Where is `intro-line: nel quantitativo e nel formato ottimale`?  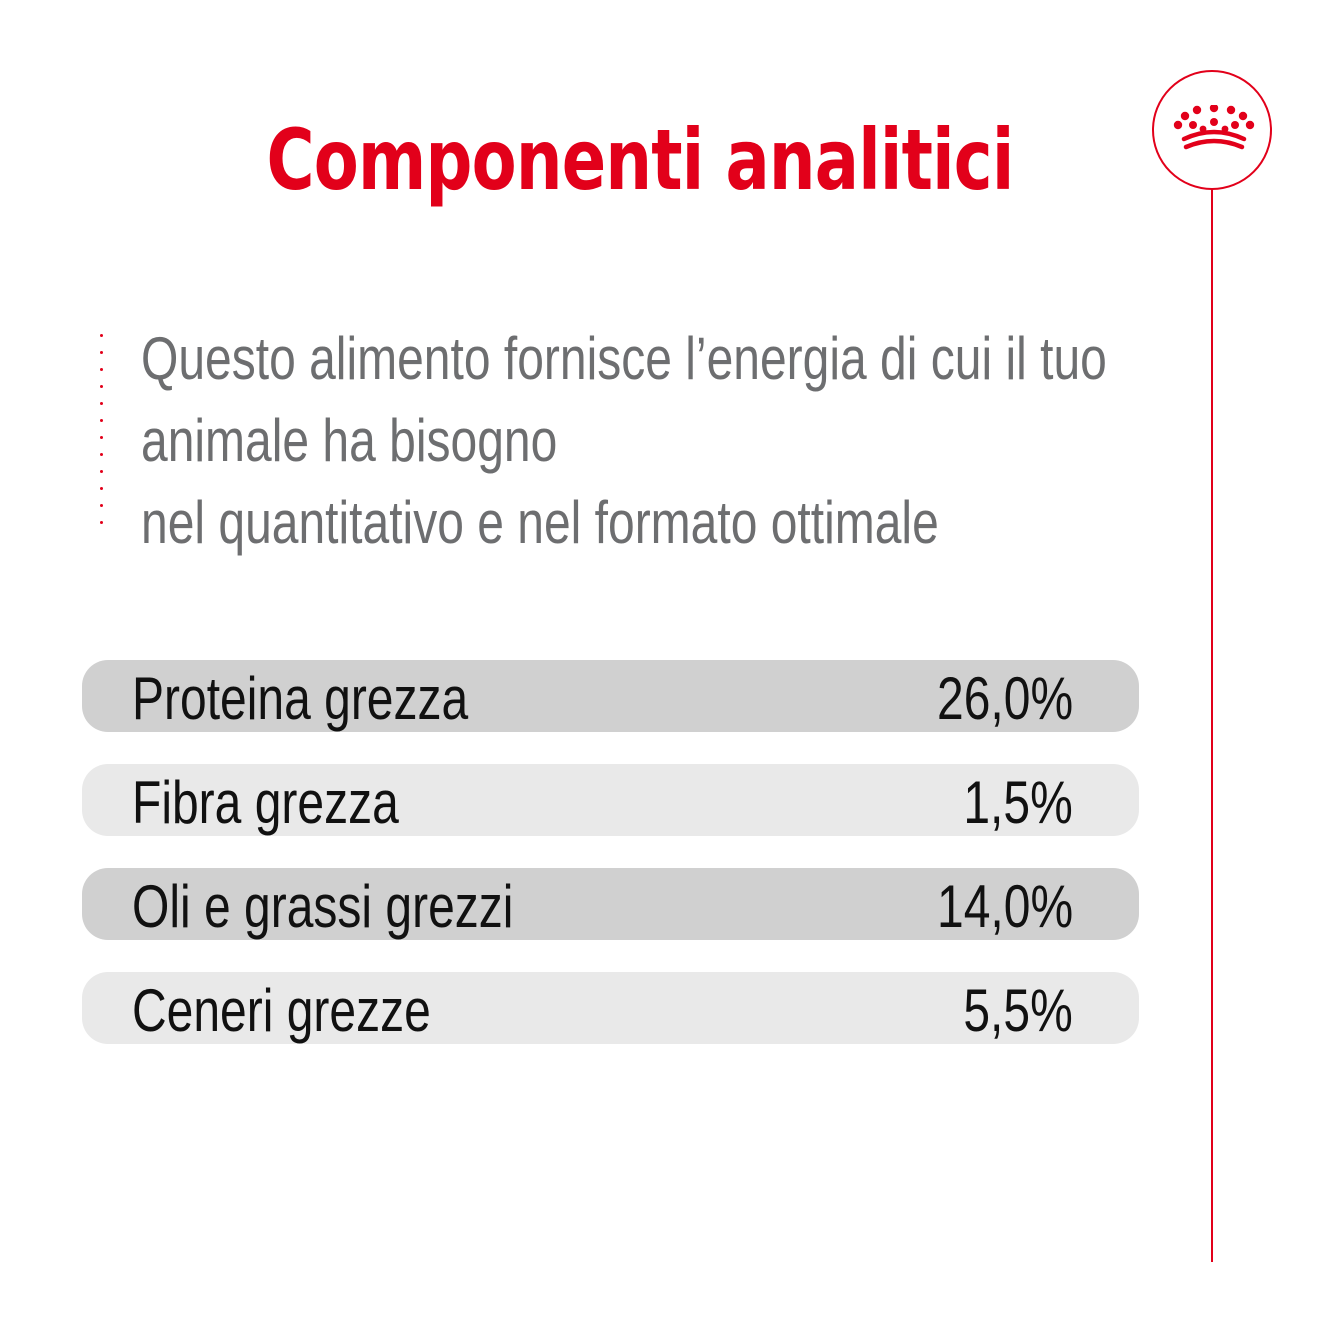 intro-line: nel quantitativo e nel formato ottimale is located at coordinates (540, 522).